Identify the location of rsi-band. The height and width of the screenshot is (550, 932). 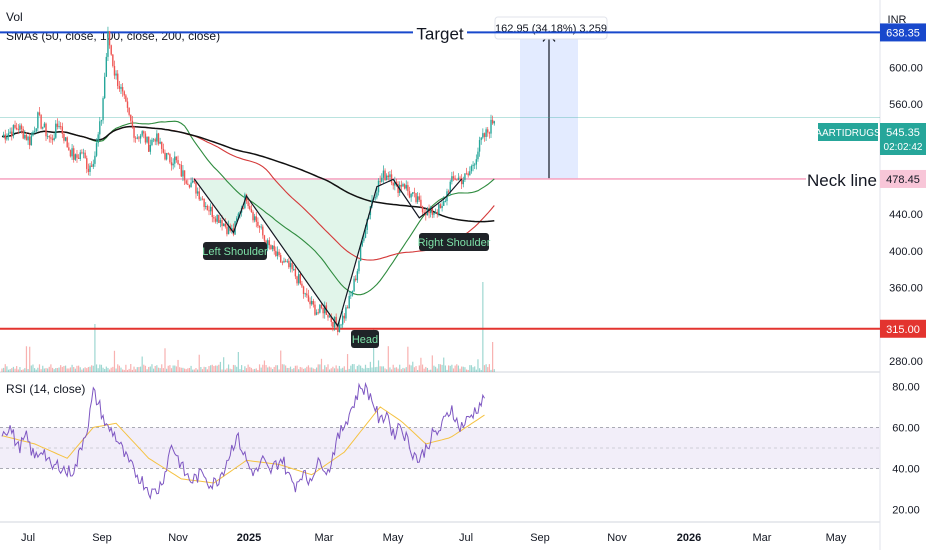
(440, 448).